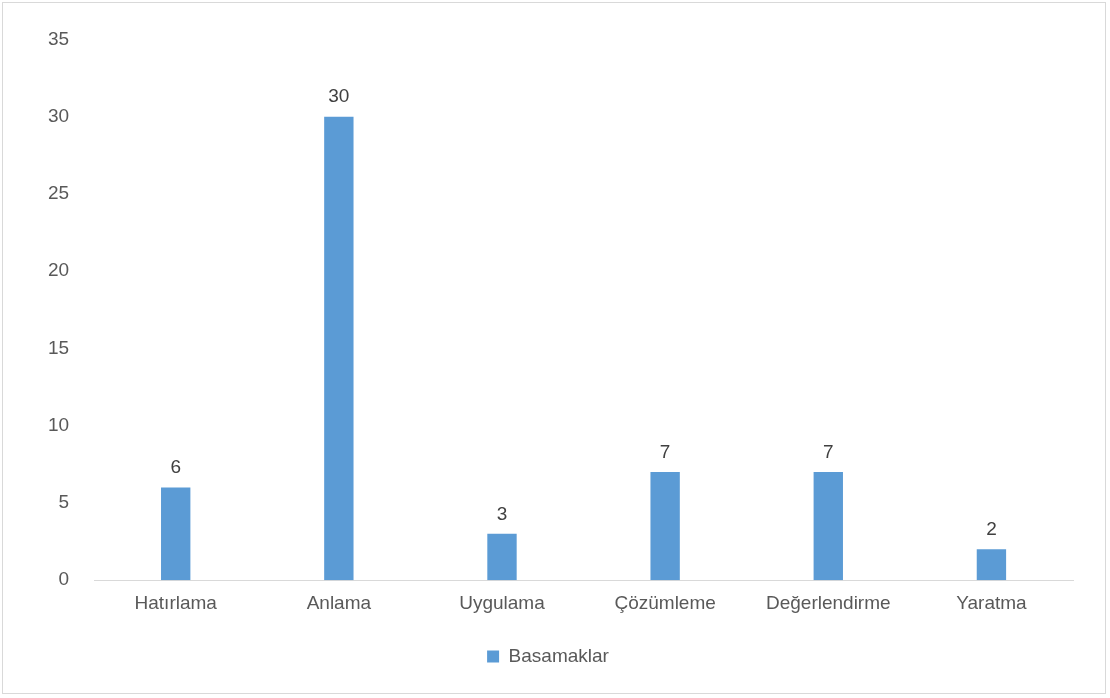 This screenshot has width=1110, height=698. Describe the element at coordinates (502, 602) in the screenshot. I see `x-tick-label: Uygulama` at that location.